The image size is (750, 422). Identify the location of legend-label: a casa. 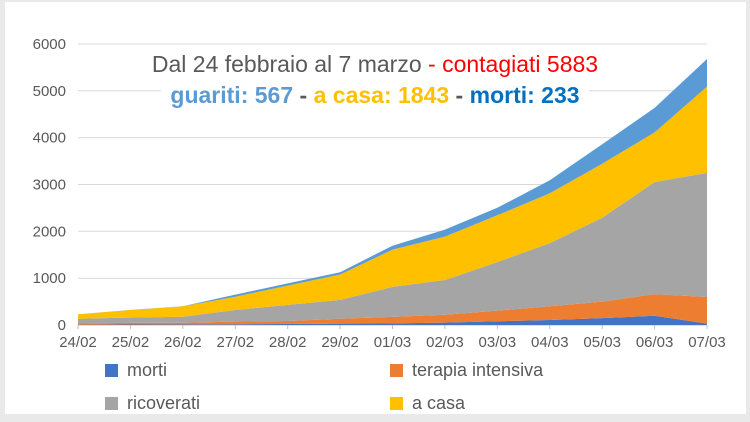
(439, 403).